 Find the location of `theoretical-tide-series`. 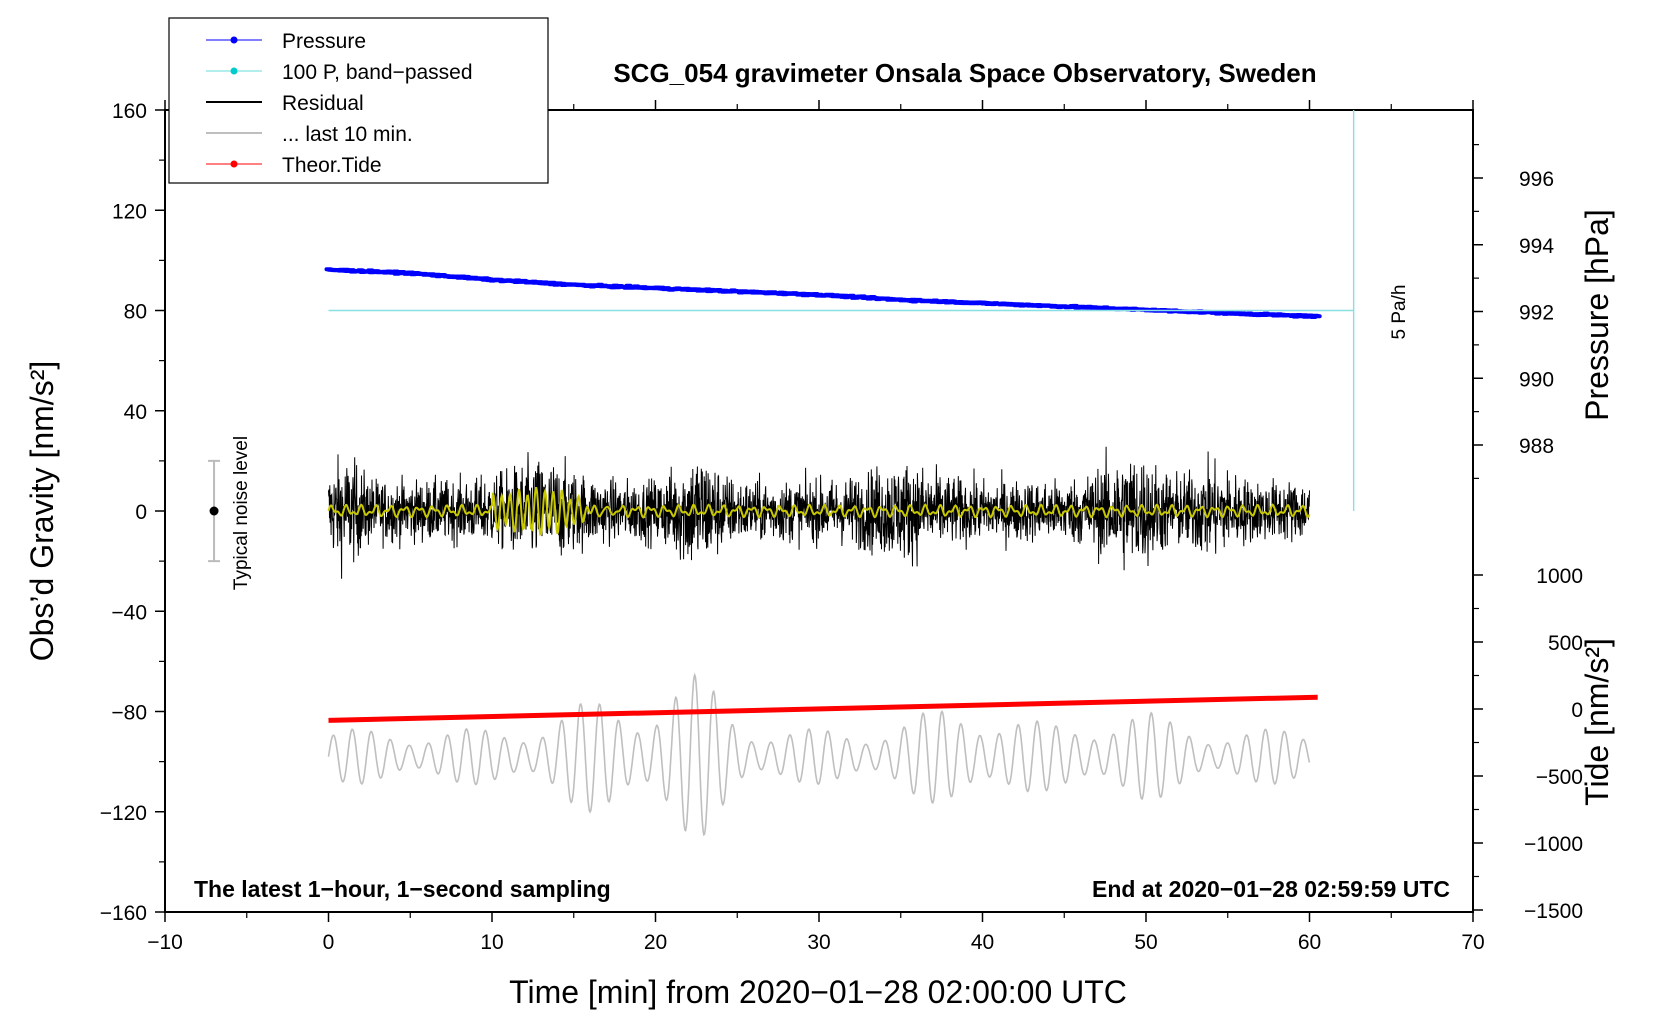

theoretical-tide-series is located at coordinates (823, 708).